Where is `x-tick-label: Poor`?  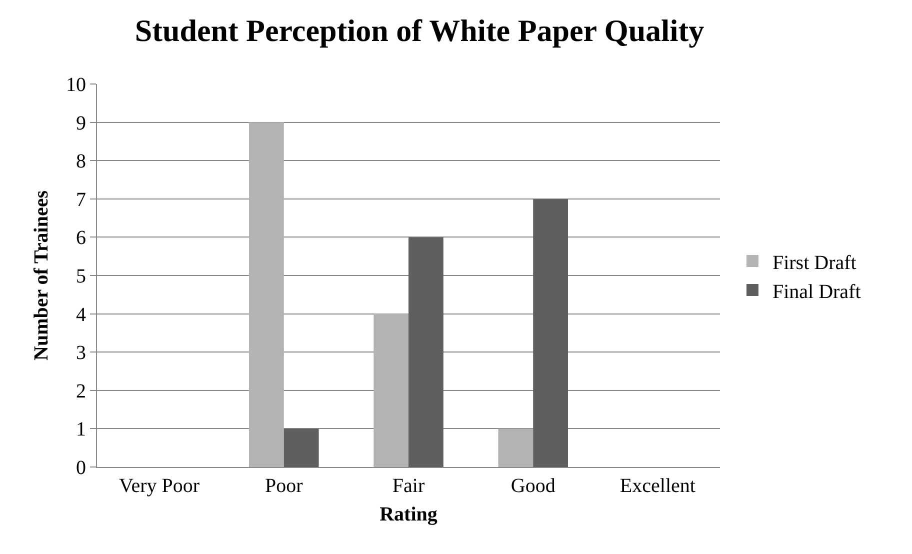 x-tick-label: Poor is located at coordinates (284, 486).